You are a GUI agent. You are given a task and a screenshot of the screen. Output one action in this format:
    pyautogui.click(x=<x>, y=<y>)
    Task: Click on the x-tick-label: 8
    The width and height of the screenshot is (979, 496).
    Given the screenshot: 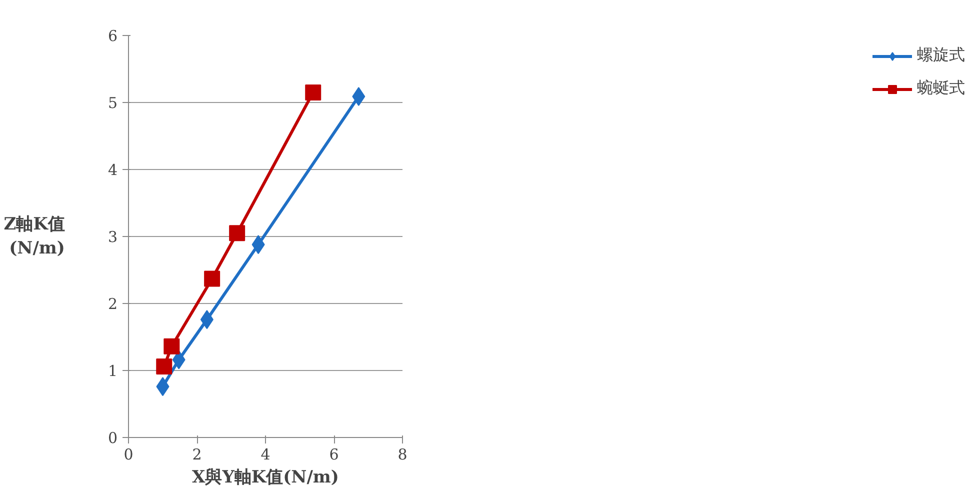 What is the action you would take?
    pyautogui.click(x=403, y=455)
    